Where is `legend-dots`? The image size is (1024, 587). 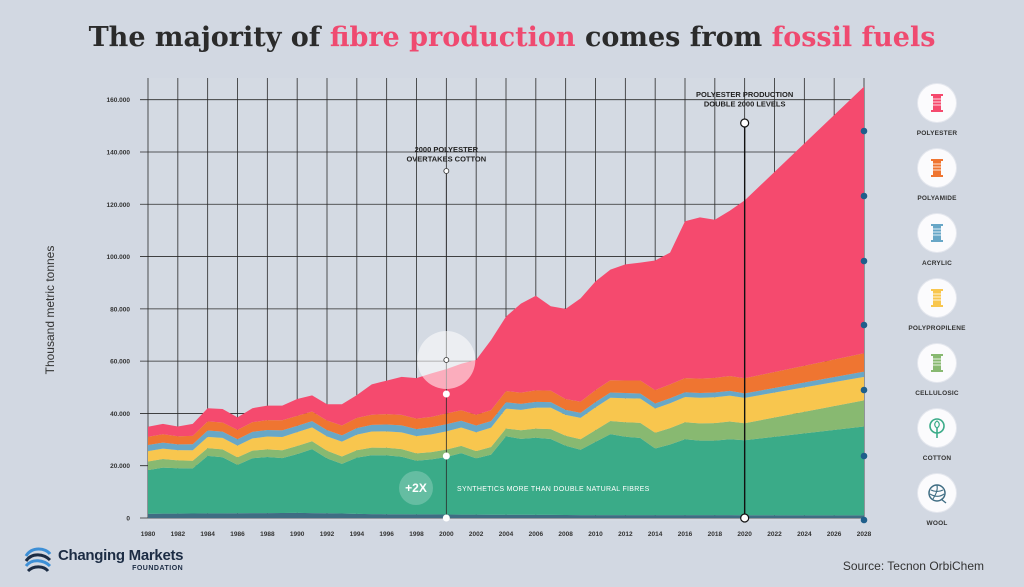 legend-dots is located at coordinates (864, 325).